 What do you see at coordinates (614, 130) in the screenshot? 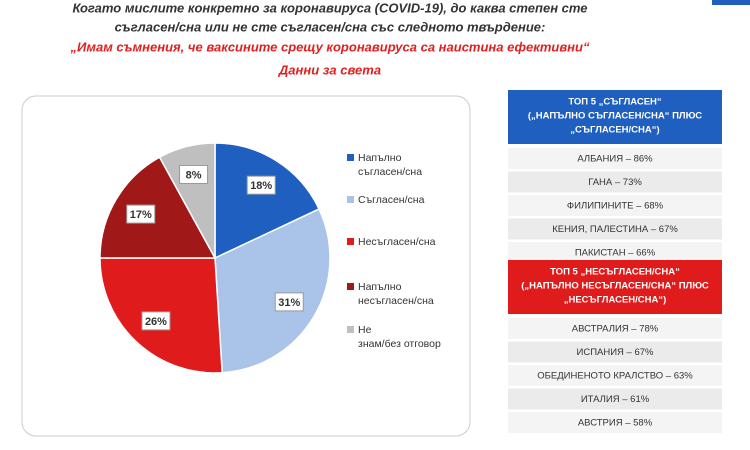
I see `header-line: „СЪГЛАСЕН/СНА“)` at bounding box center [614, 130].